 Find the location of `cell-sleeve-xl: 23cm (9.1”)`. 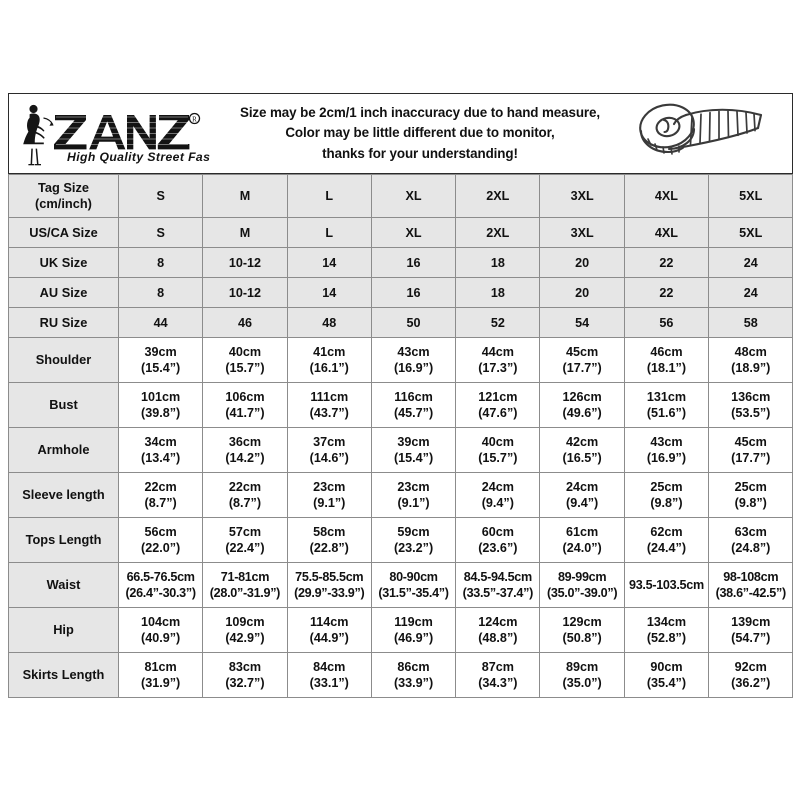

cell-sleeve-xl: 23cm (9.1”) is located at coordinates (413, 495).